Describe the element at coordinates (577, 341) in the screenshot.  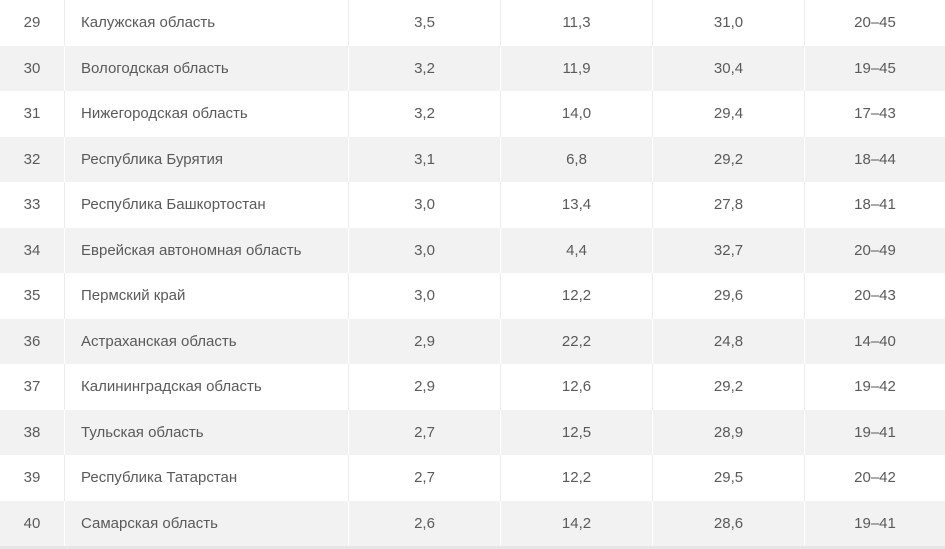
I see `value-col-2: 22,2` at that location.